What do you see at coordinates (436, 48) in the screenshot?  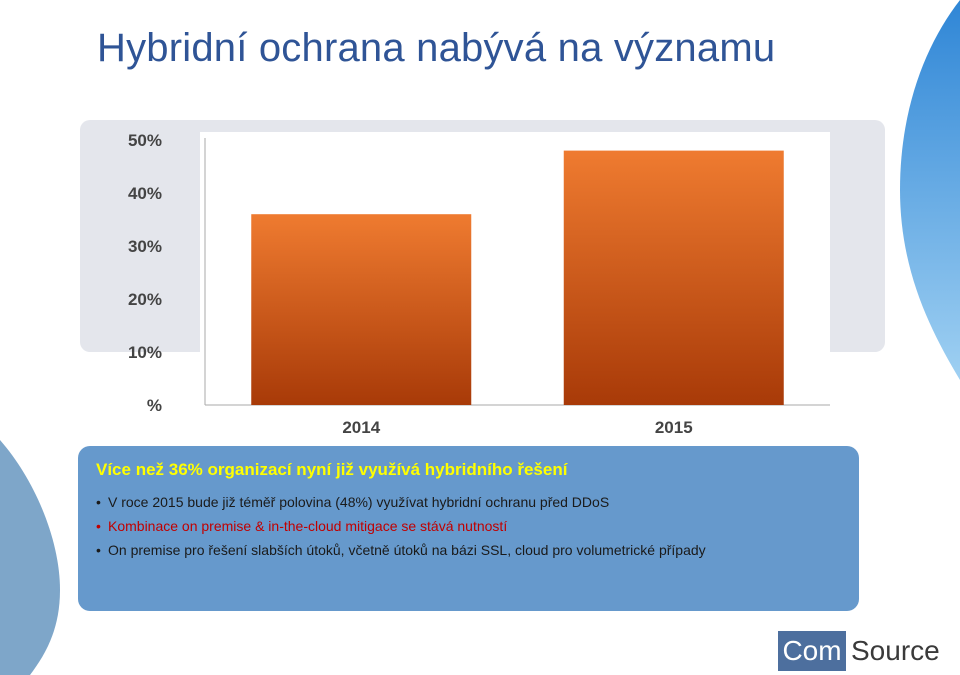 I see `page-title: Hybridní ochrana nabývá na významu` at bounding box center [436, 48].